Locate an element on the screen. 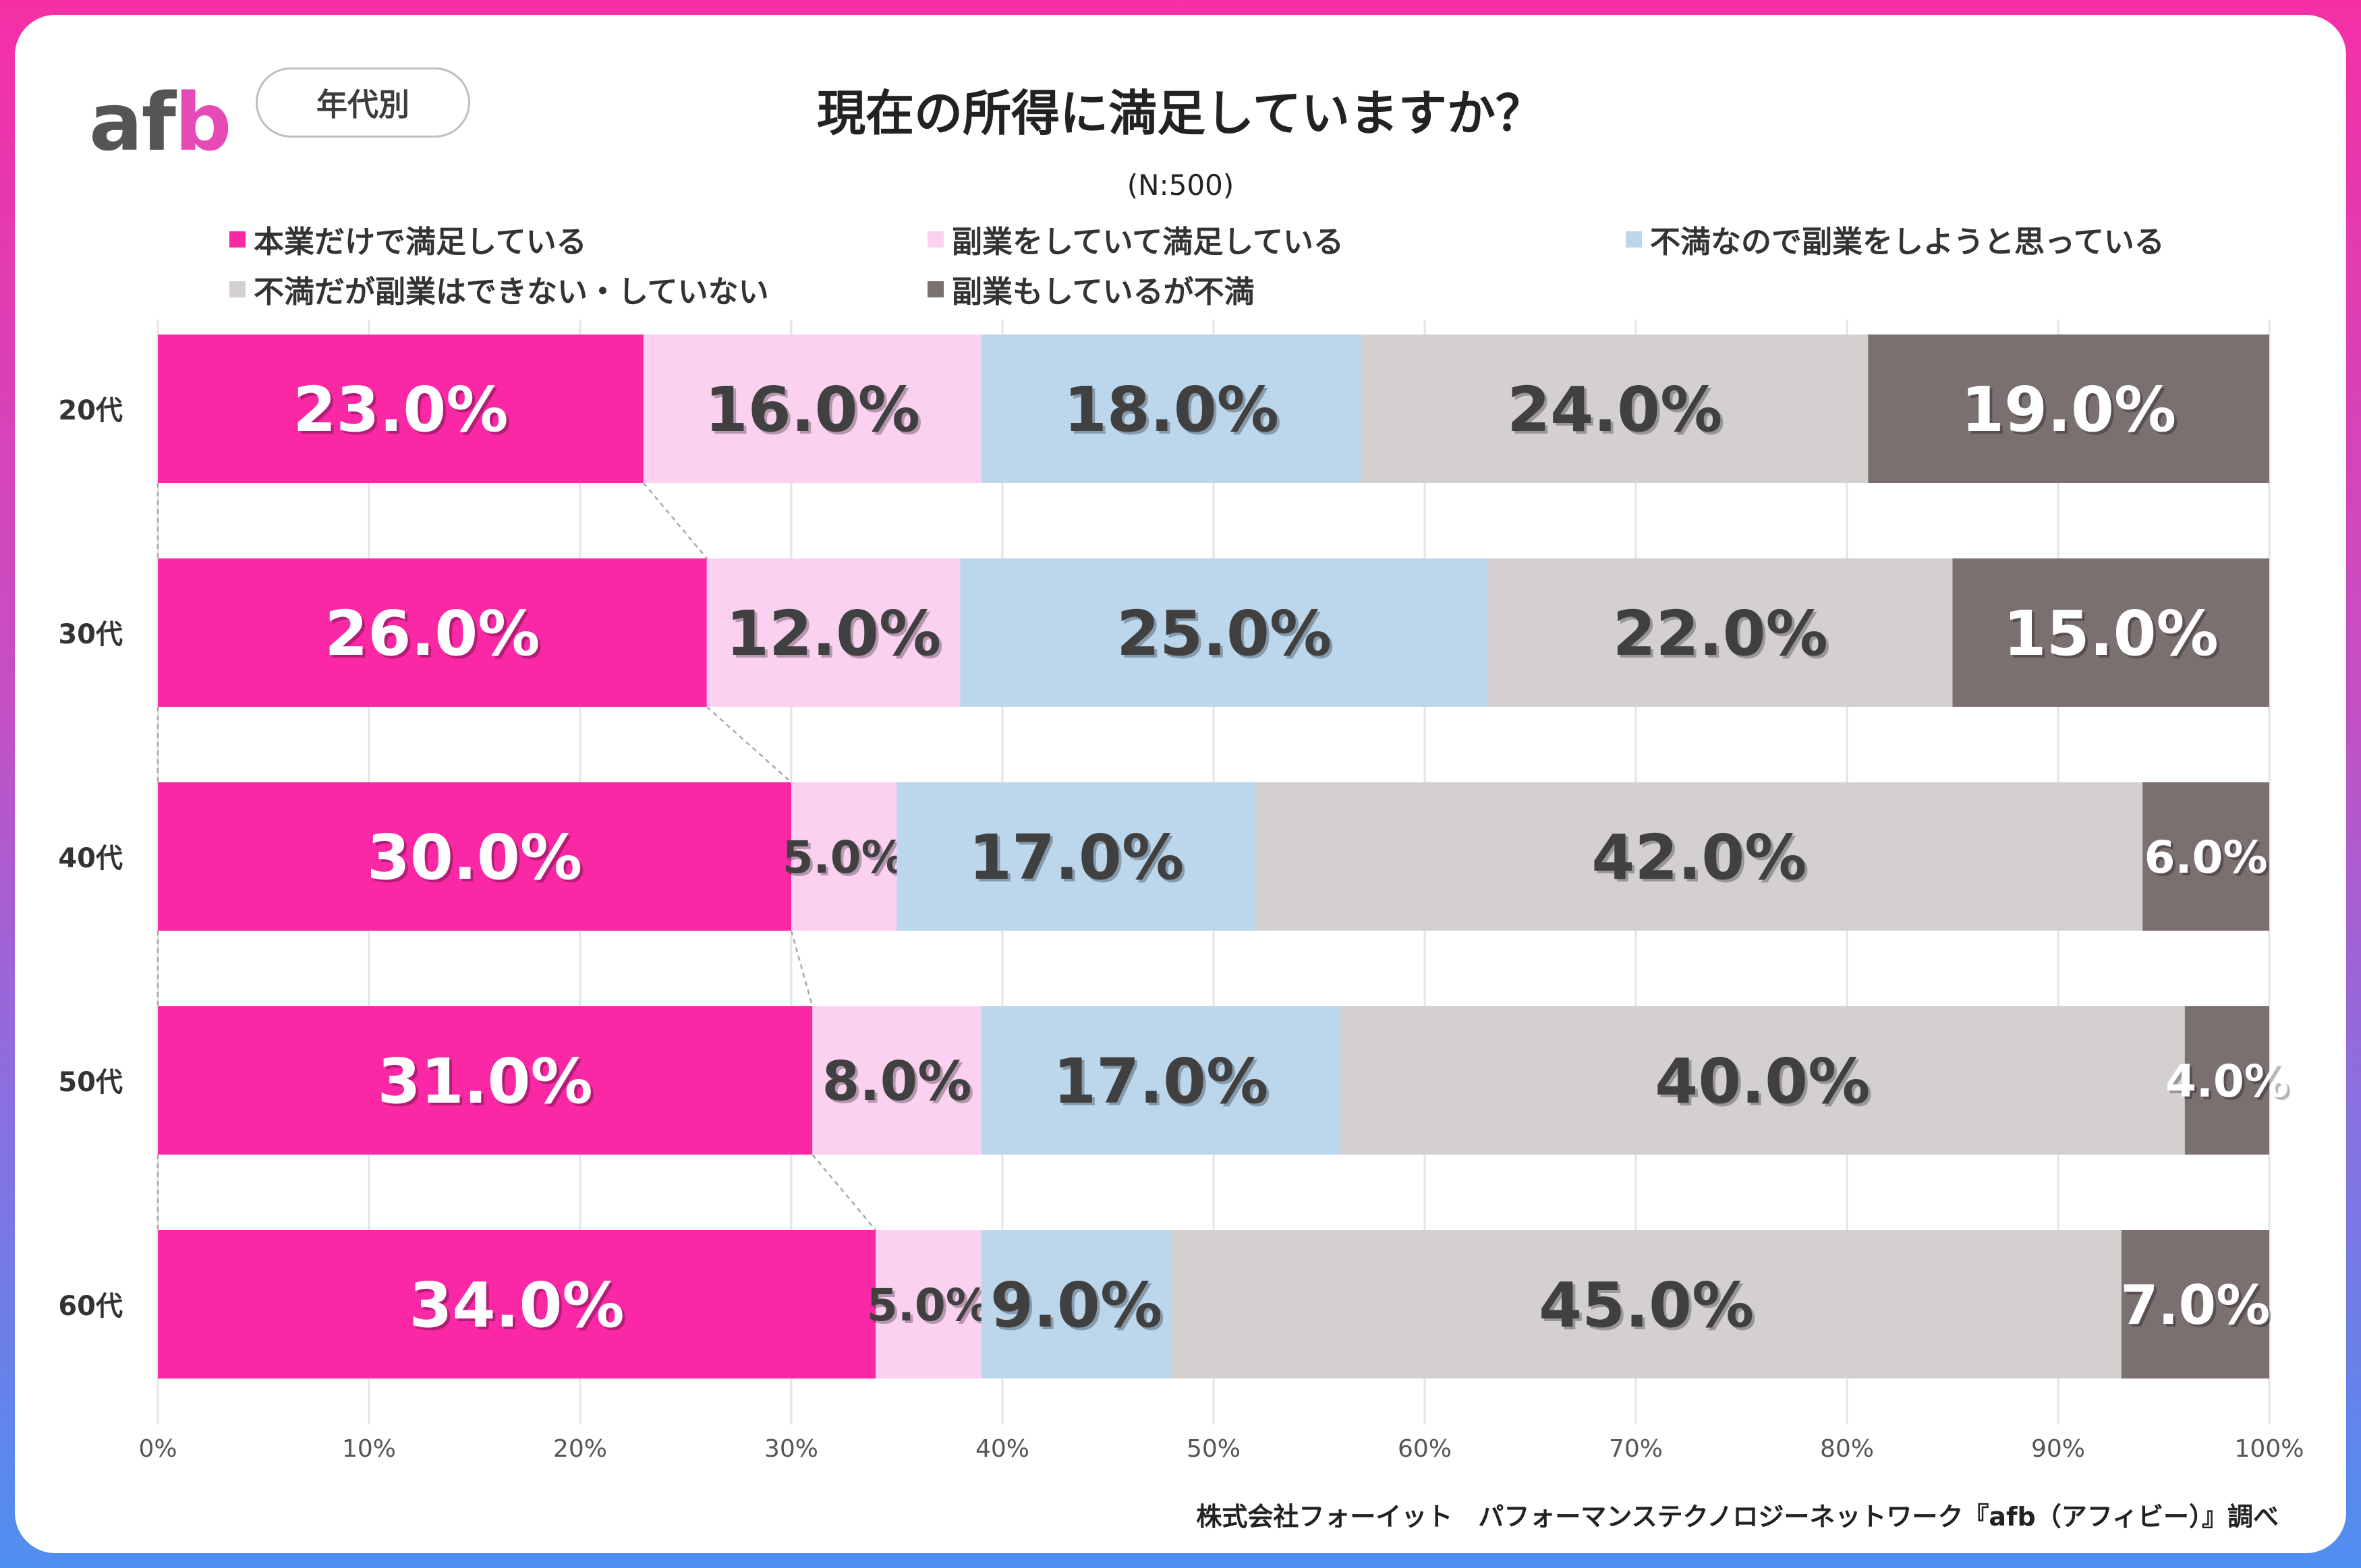 The width and height of the screenshot is (2361, 1568). category-label: 20代 is located at coordinates (91, 410).